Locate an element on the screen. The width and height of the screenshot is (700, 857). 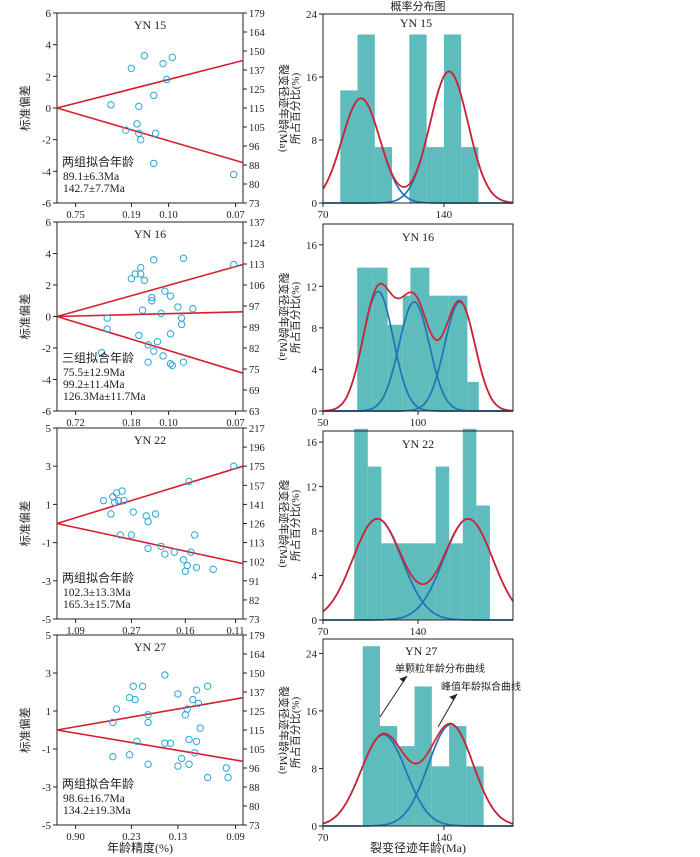
age-tick-label: 73 is located at coordinates (254, 204).